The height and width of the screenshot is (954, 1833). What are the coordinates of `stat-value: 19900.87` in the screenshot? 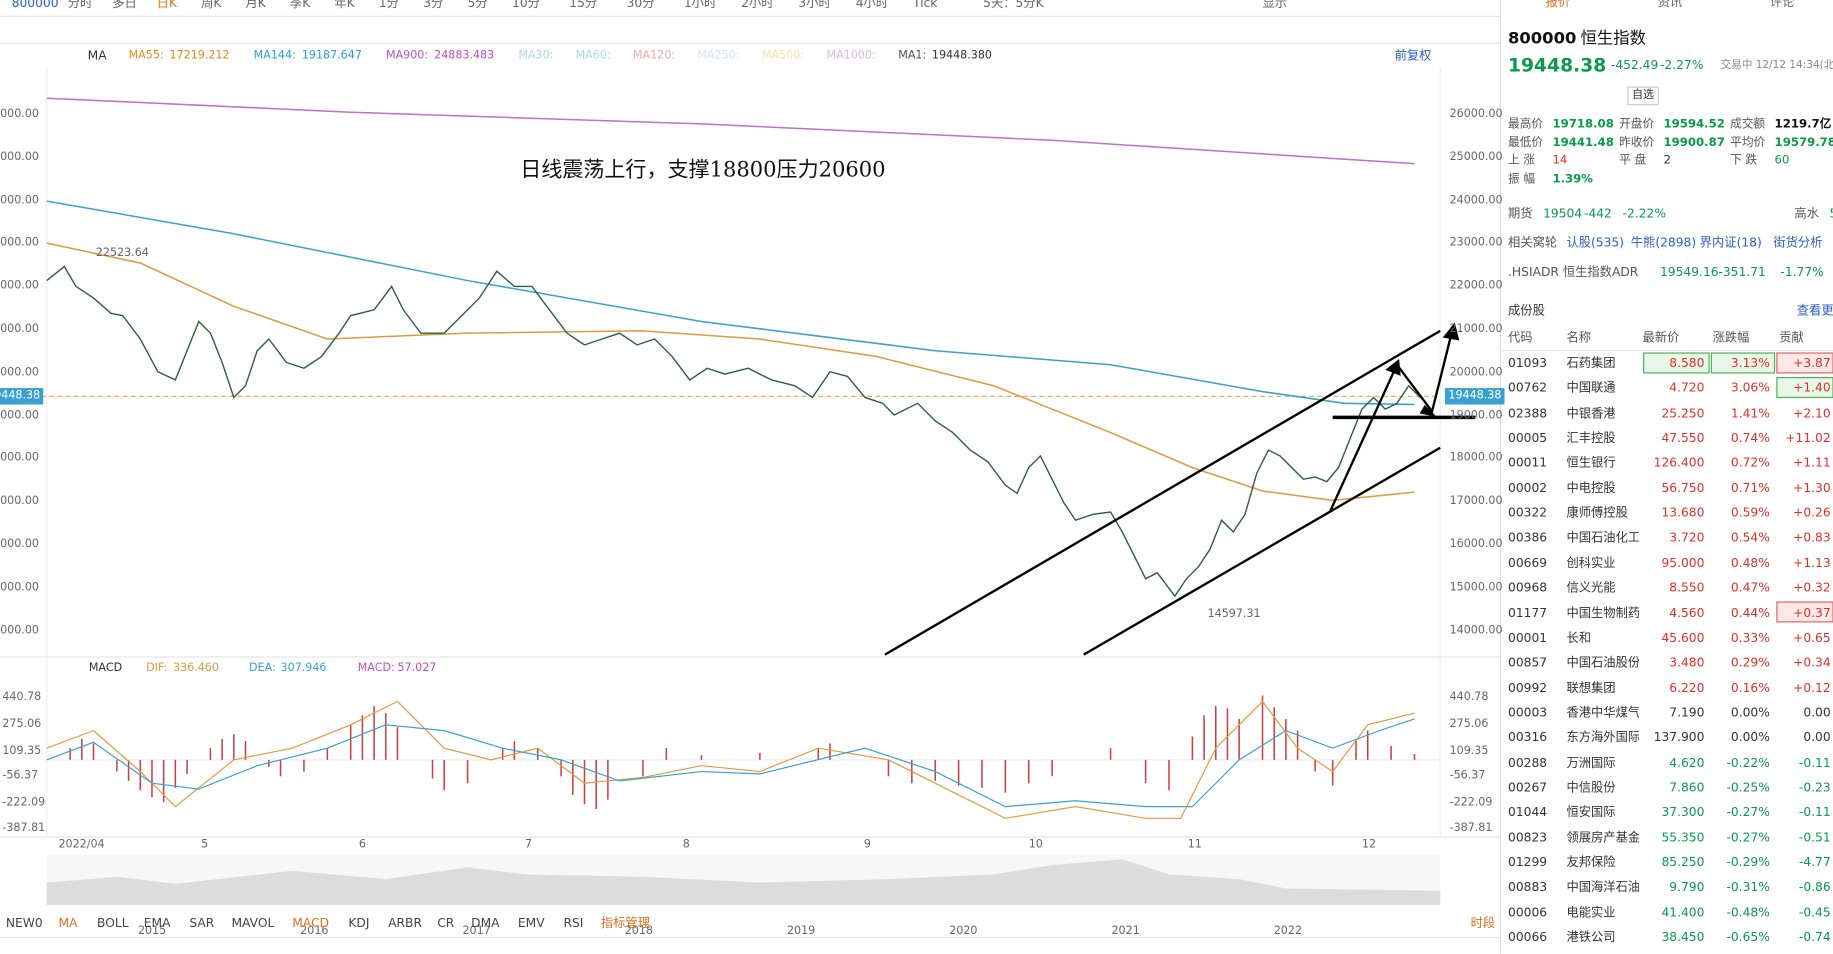 It's located at (1694, 143).